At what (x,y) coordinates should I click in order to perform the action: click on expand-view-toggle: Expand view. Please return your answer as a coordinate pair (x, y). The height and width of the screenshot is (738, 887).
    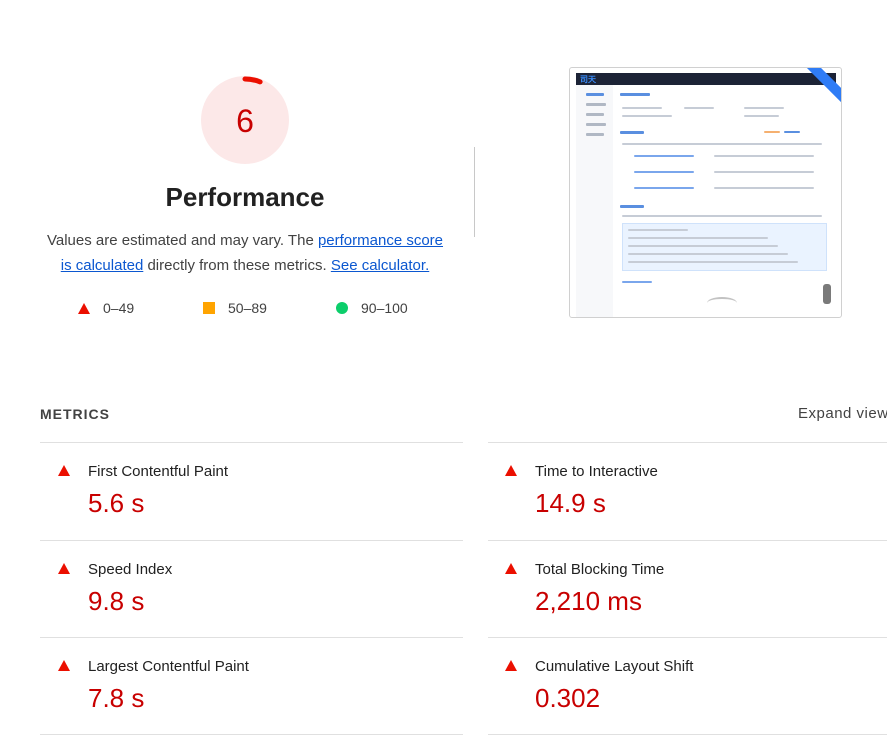
    Looking at the image, I should click on (842, 413).